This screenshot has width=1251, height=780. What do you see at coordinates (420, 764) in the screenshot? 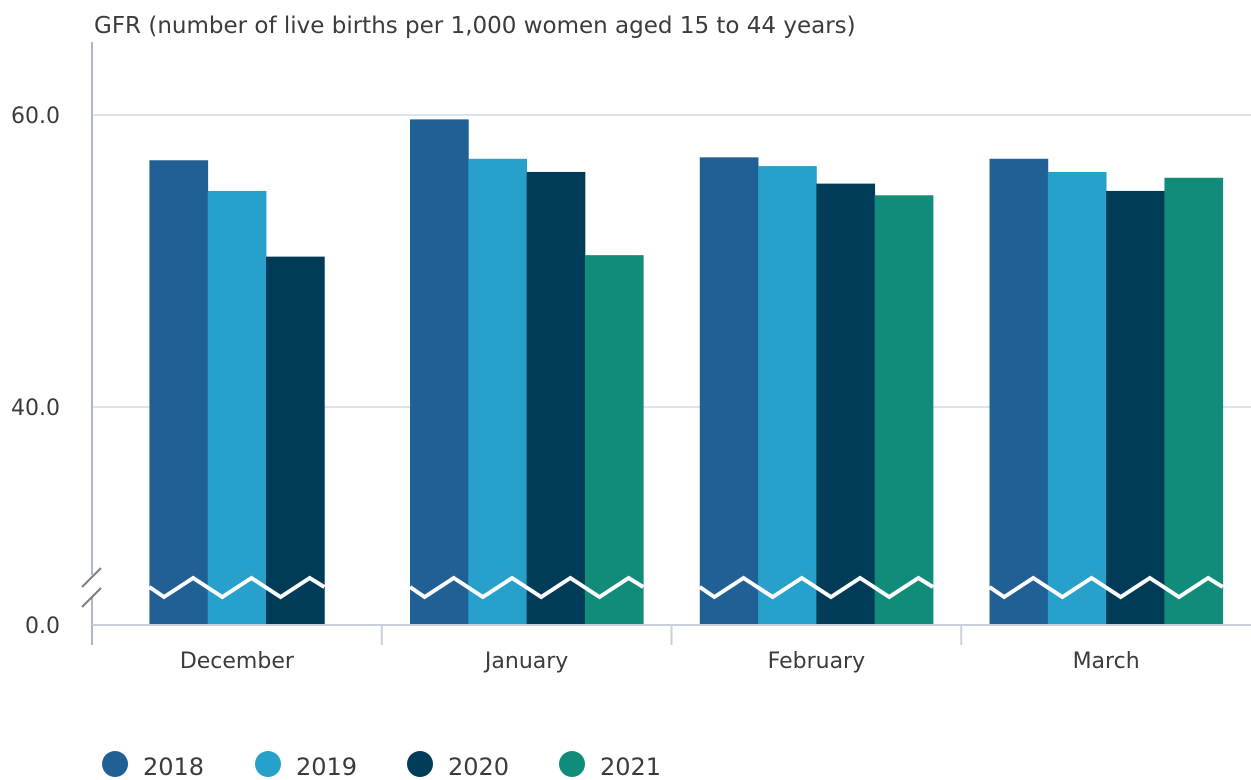
I see `legend-swatch-2020` at bounding box center [420, 764].